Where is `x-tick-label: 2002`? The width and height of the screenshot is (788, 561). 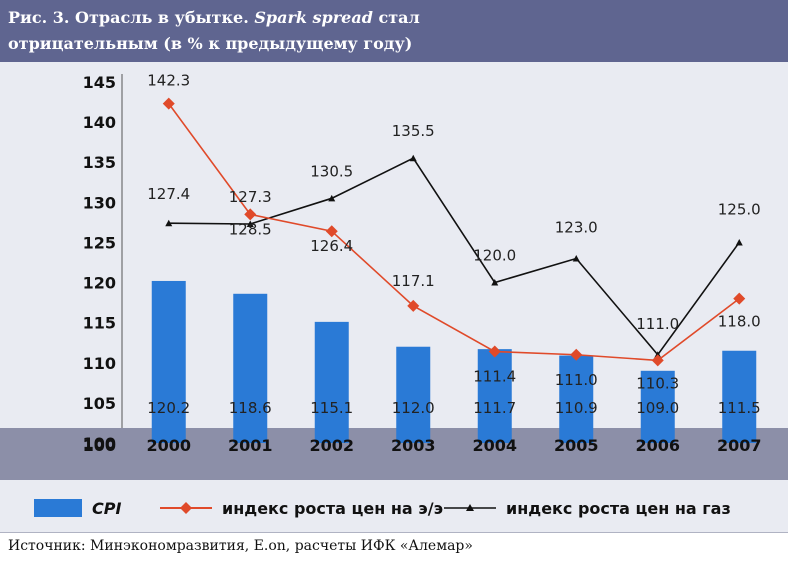
x-tick-label: 2002 is located at coordinates (331, 445).